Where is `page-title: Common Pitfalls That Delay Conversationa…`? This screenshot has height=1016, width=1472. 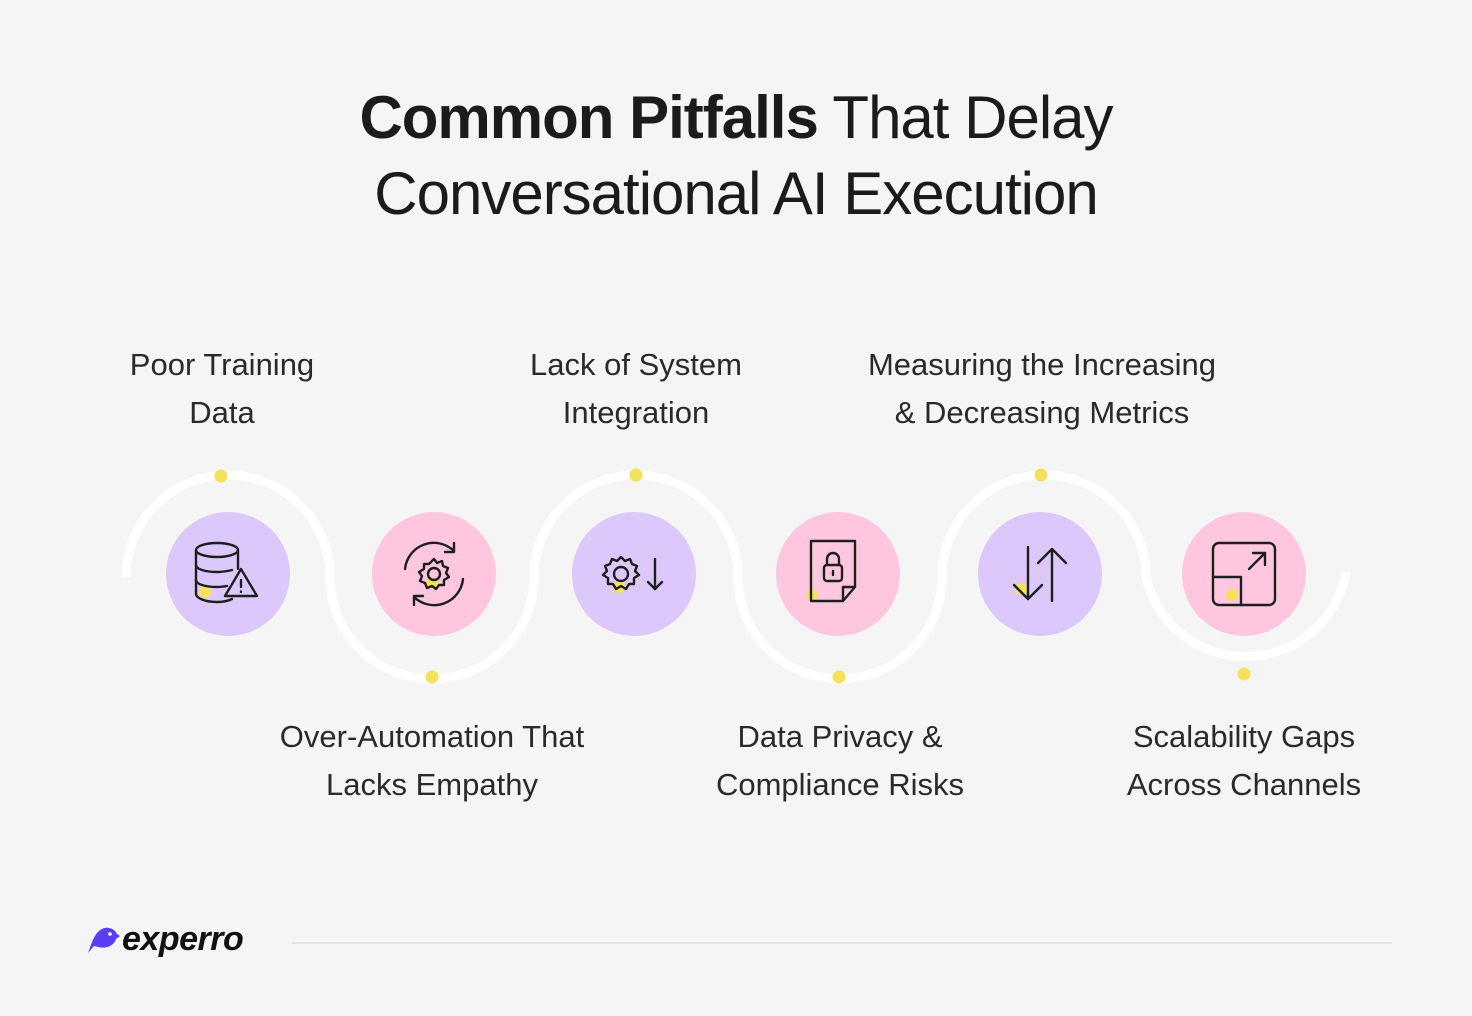
page-title: Common Pitfalls That Delay Conversationa… is located at coordinates (736, 156).